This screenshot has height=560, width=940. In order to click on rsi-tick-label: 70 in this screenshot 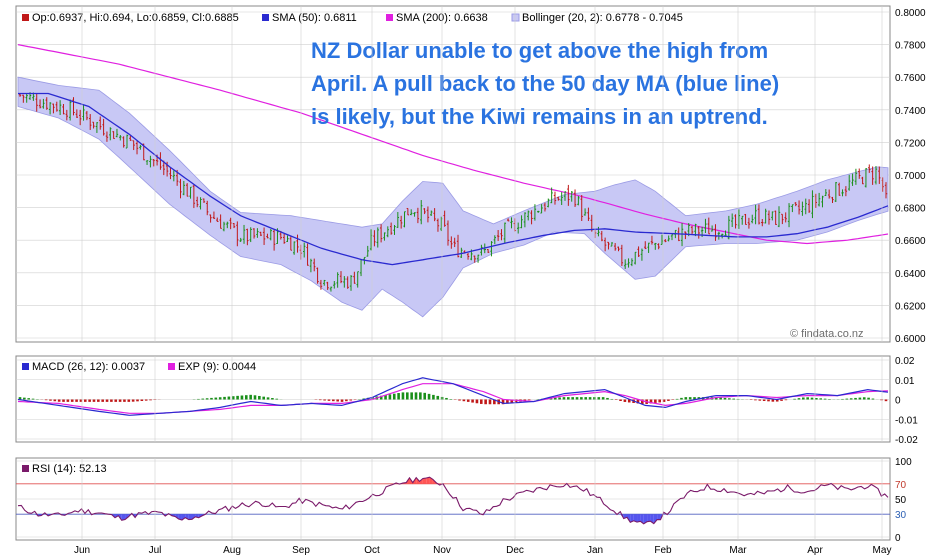, I will do `click(901, 485)`.